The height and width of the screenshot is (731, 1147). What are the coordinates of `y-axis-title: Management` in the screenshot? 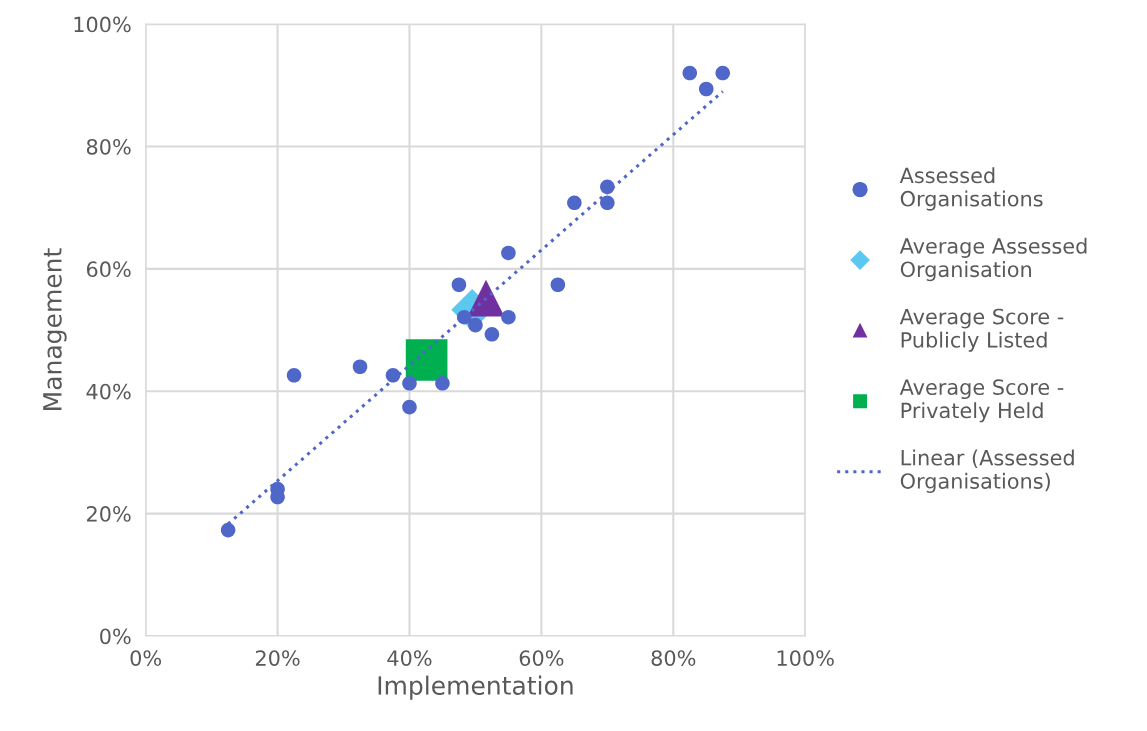 It's located at (55, 329).